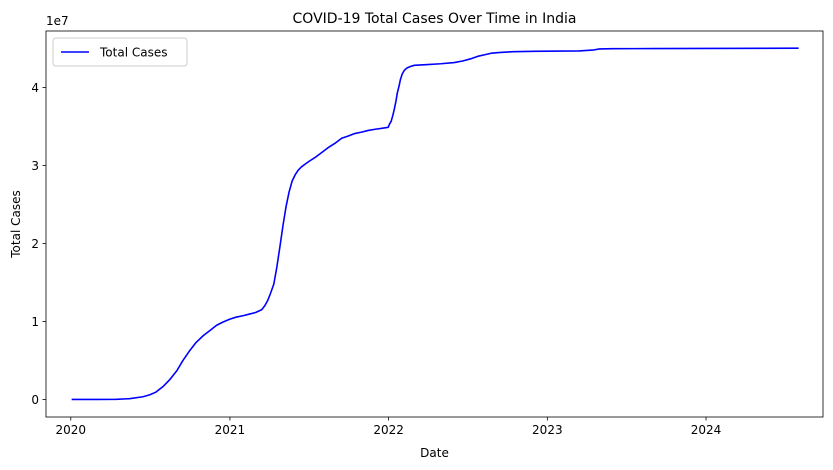 This screenshot has width=833, height=470. I want to click on x-tick-label-2: 2022, so click(388, 430).